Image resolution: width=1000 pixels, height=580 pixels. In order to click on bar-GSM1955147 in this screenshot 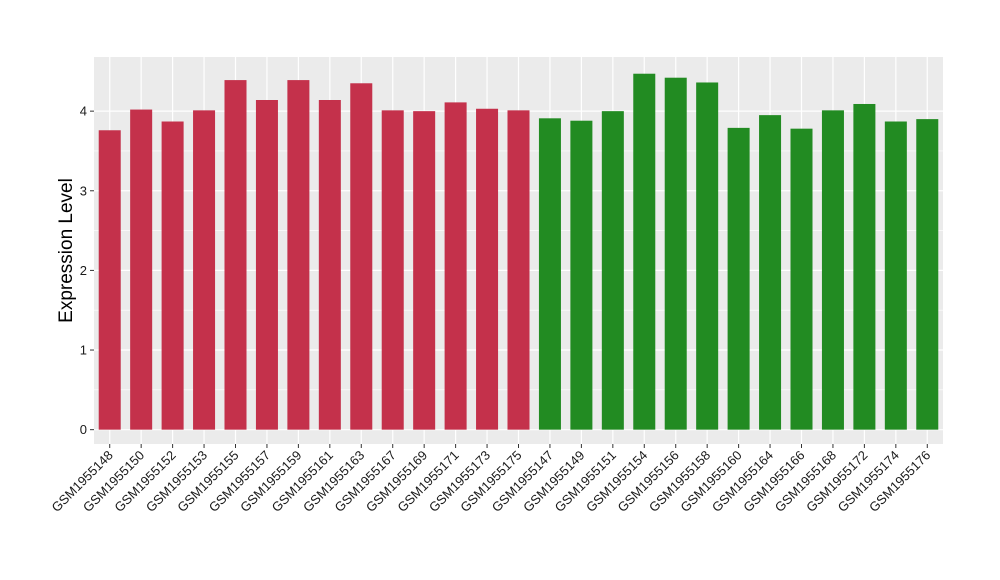, I will do `click(549, 274)`.